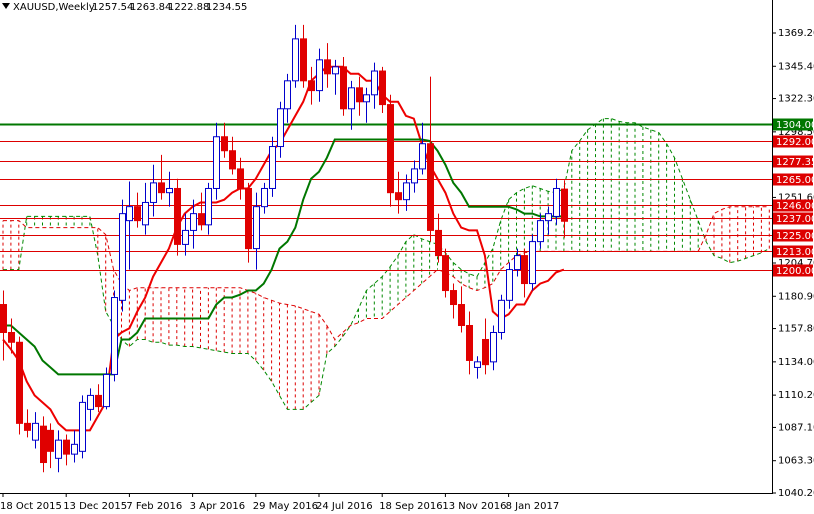 The height and width of the screenshot is (514, 814). I want to click on y-tick-label: 1322.30, so click(796, 99).